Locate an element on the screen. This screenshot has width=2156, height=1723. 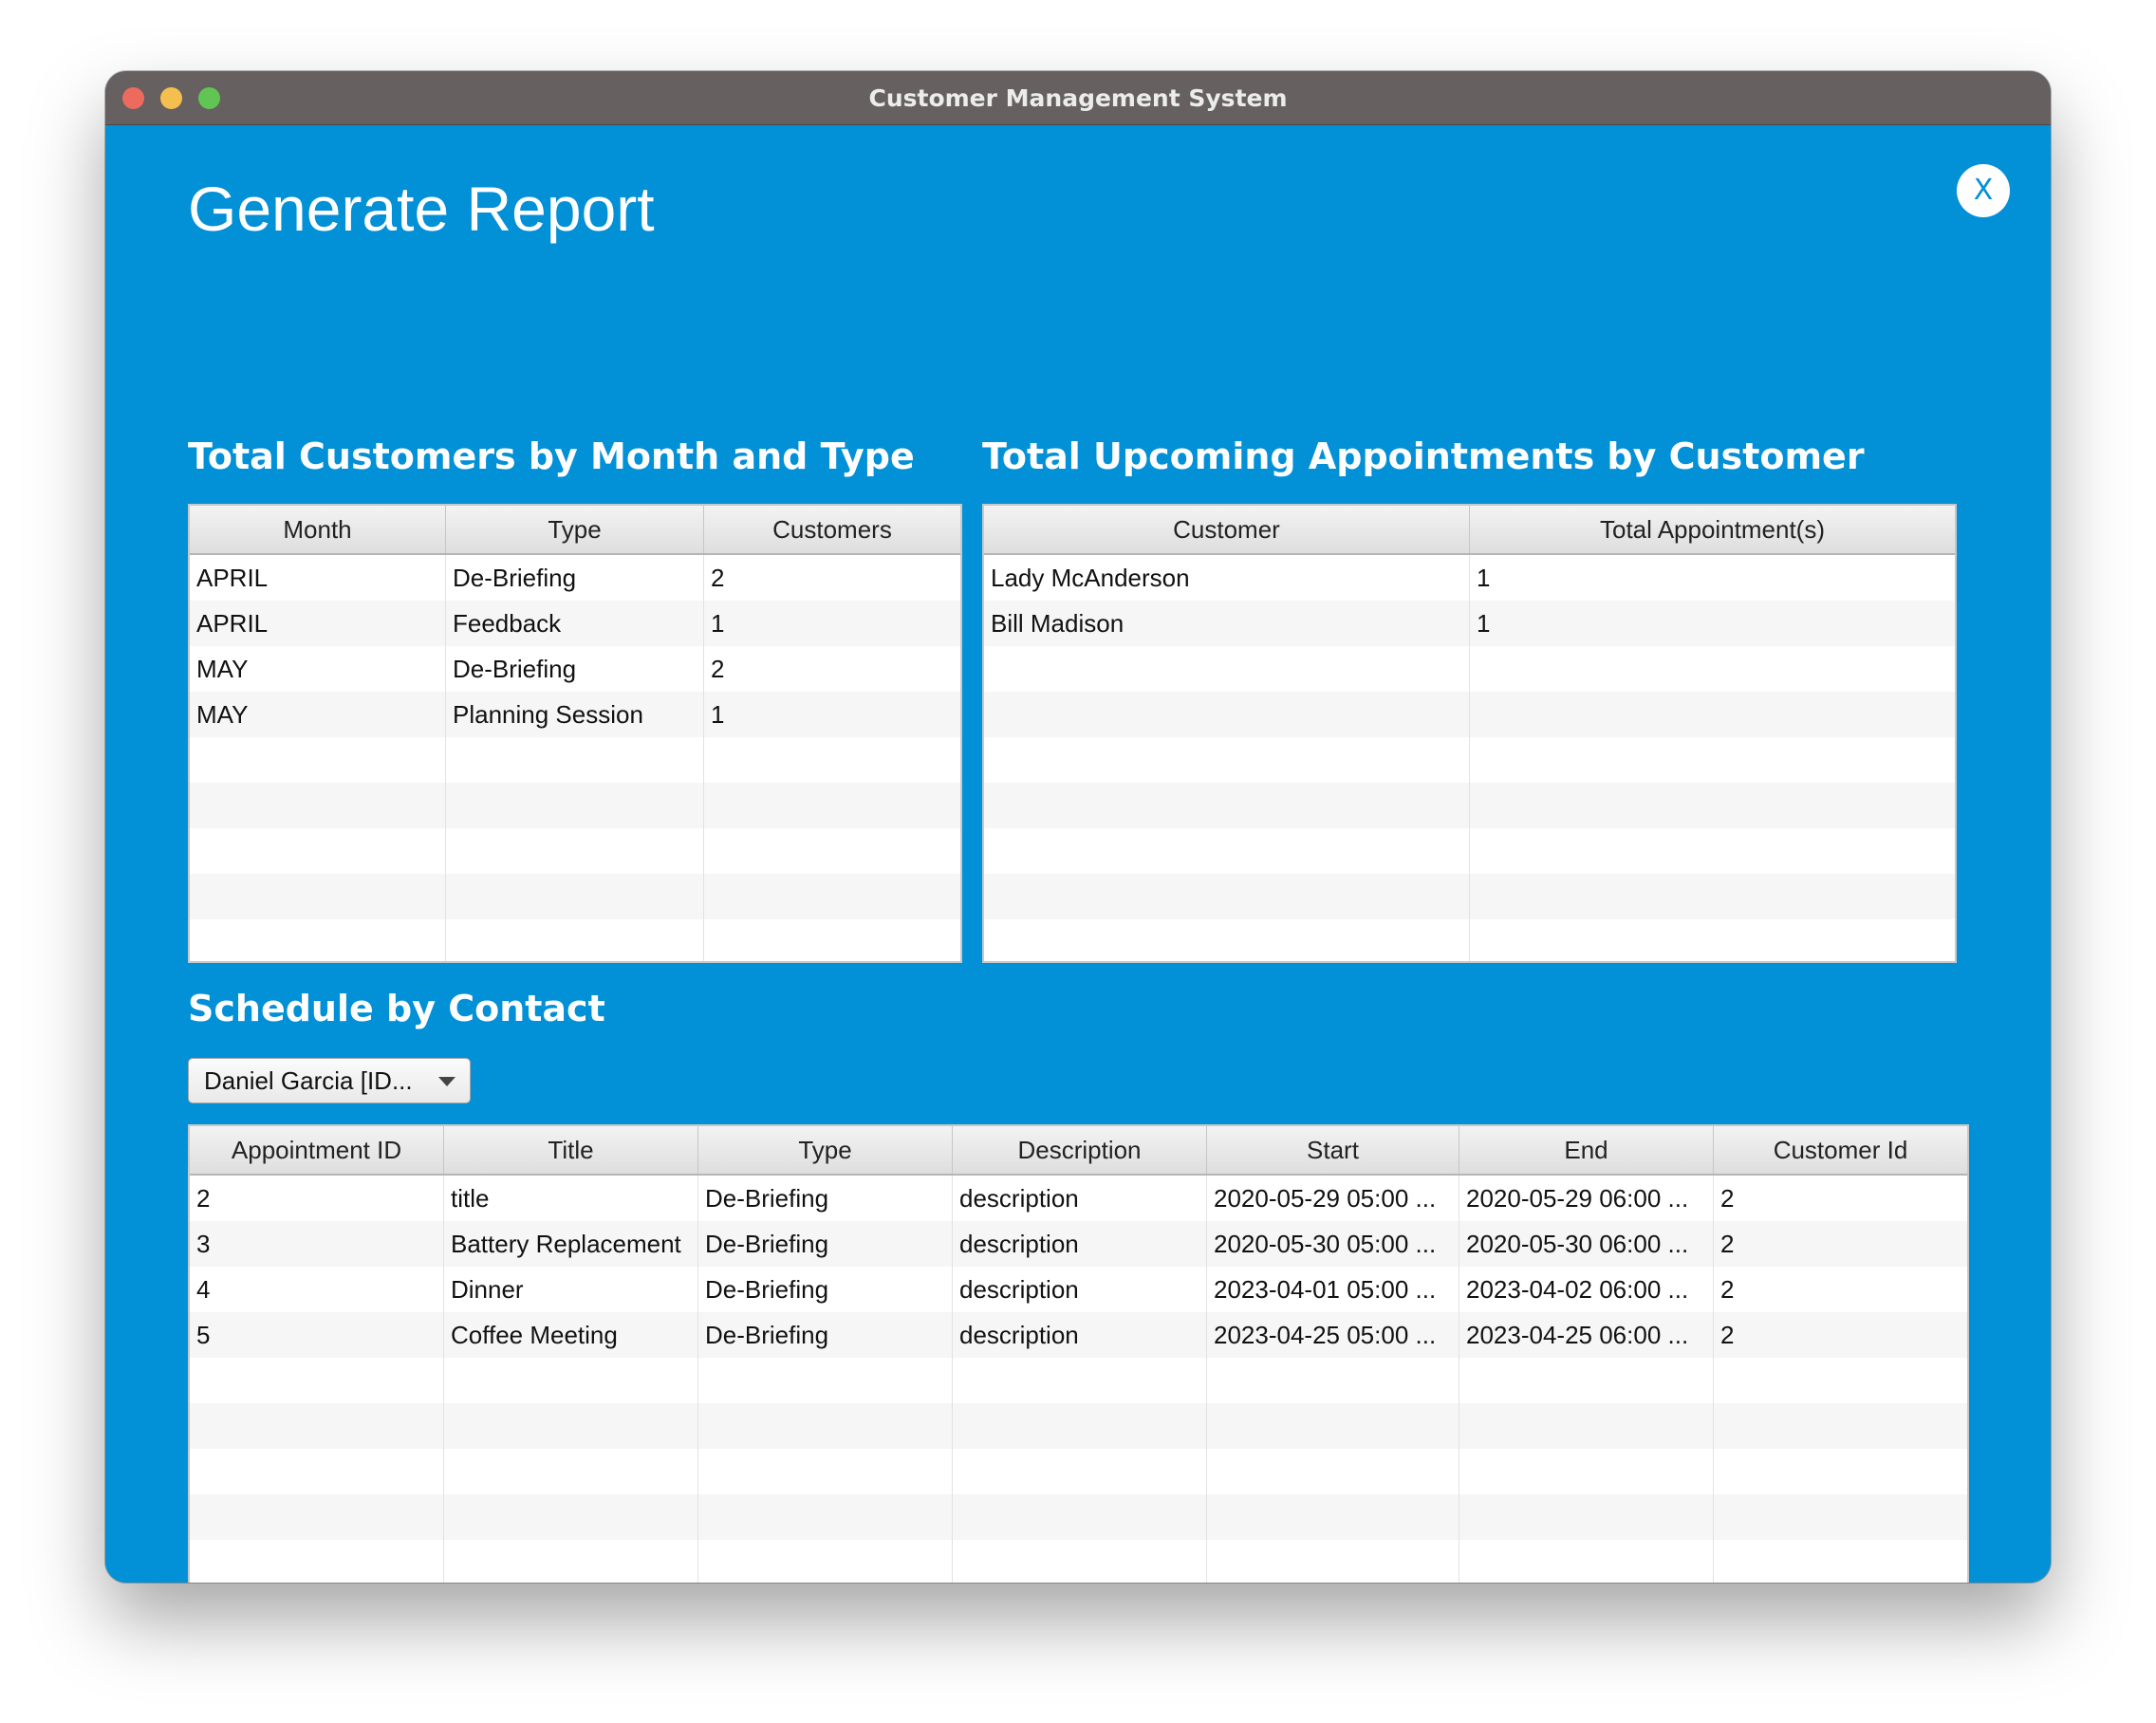
table-body: Lady McAnderson 1 Bill Madison 1 is located at coordinates (1469, 758).